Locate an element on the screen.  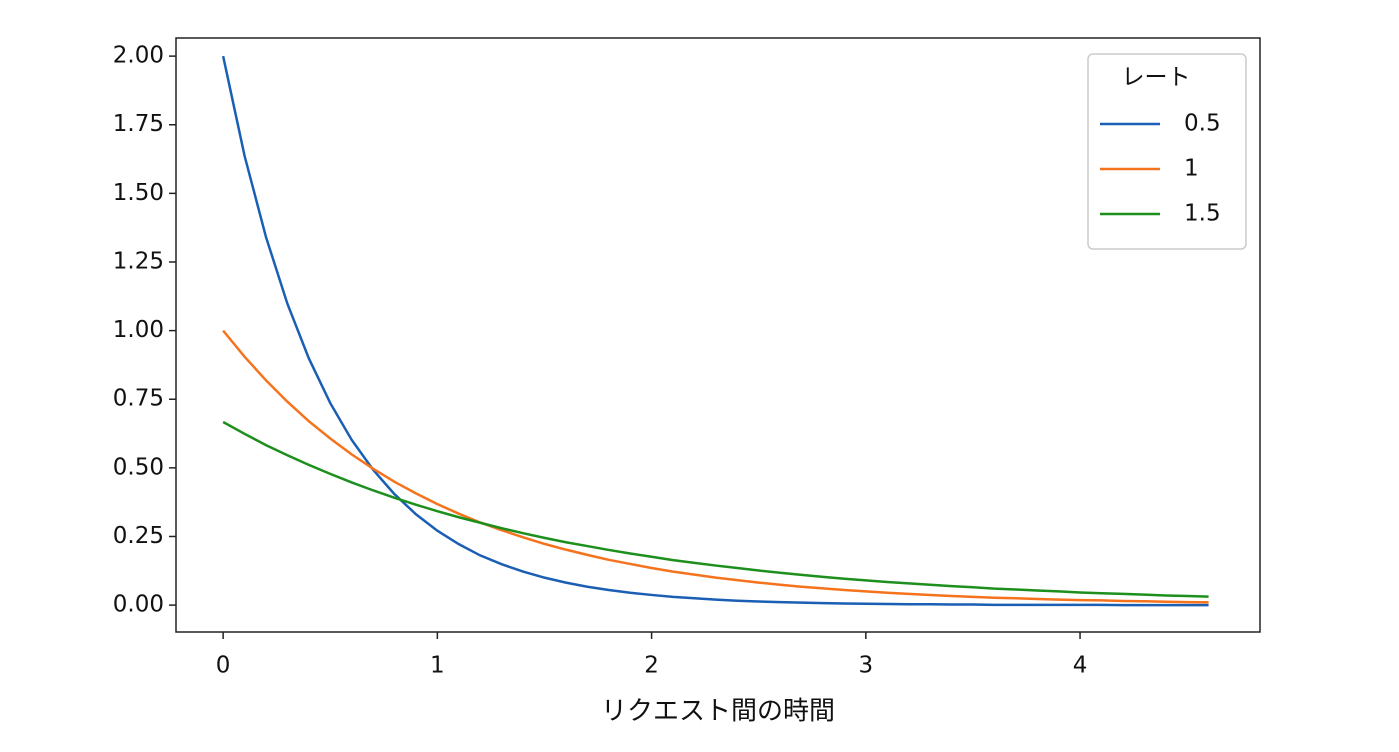
x-tick-label: 1 is located at coordinates (437, 666).